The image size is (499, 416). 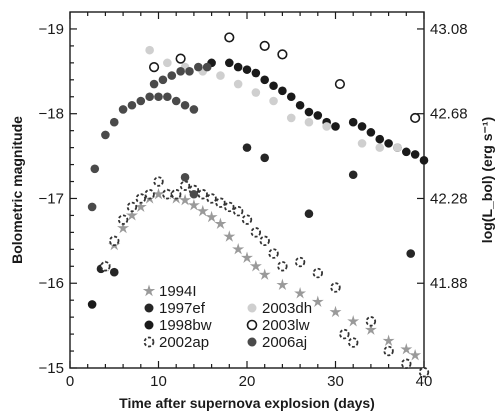 What do you see at coordinates (449, 198) in the screenshot?
I see `y2-tick-label: 42.28` at bounding box center [449, 198].